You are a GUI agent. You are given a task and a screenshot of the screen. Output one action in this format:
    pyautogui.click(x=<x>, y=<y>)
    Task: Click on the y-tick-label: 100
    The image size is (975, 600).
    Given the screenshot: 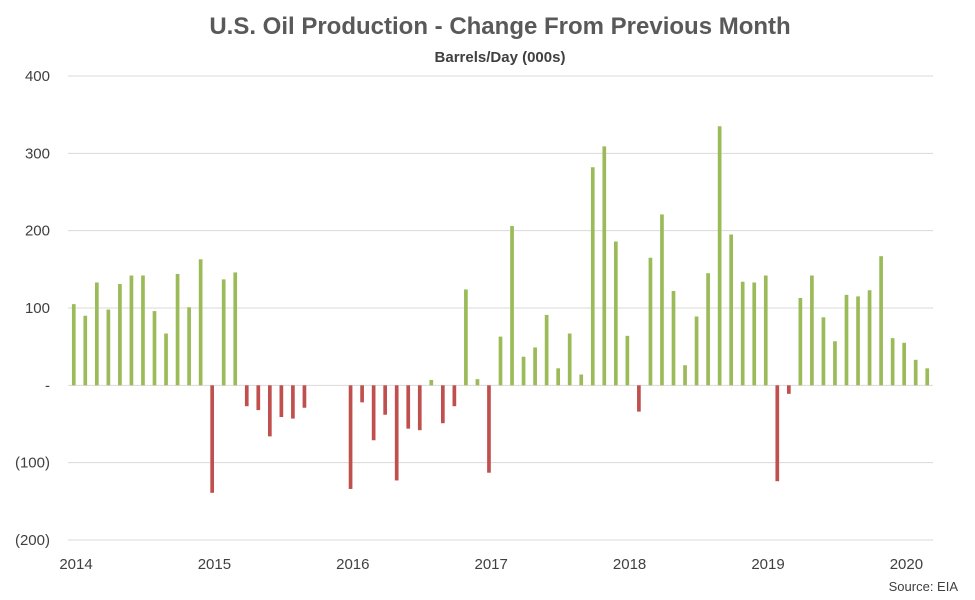 What is the action you would take?
    pyautogui.click(x=37, y=308)
    